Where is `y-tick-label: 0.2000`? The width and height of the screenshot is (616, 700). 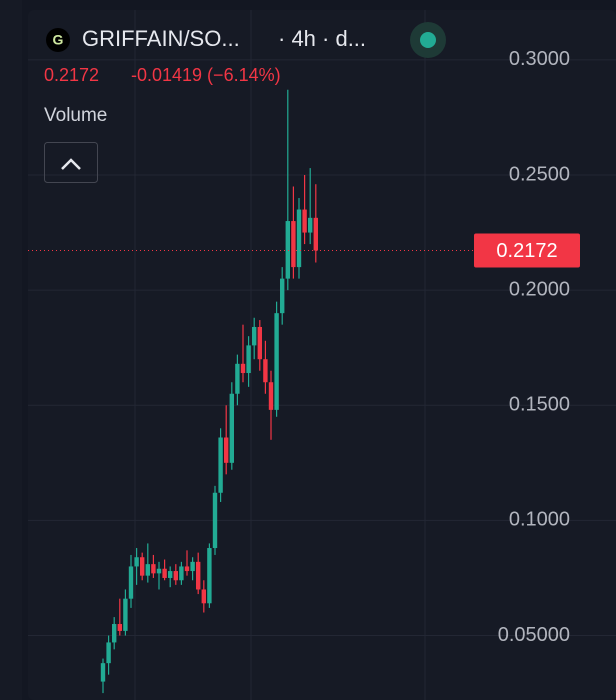
y-tick-label: 0.2000 is located at coordinates (539, 289).